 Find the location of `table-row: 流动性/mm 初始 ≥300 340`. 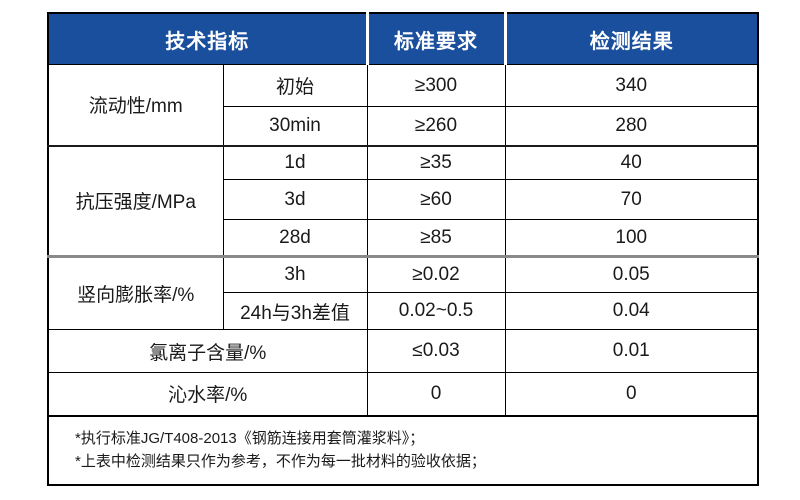

table-row: 流动性/mm 初始 ≥300 340 is located at coordinates (403, 105).